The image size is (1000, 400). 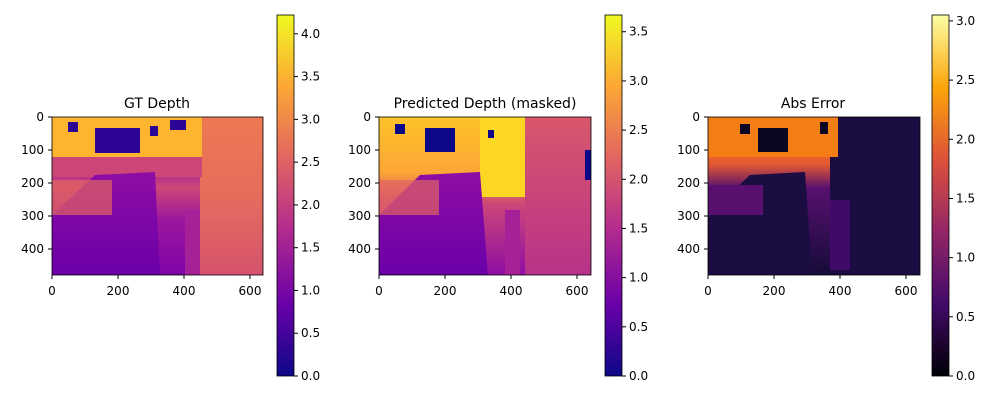 I want to click on panel-title: Predicted Depth (masked), so click(x=485, y=104).